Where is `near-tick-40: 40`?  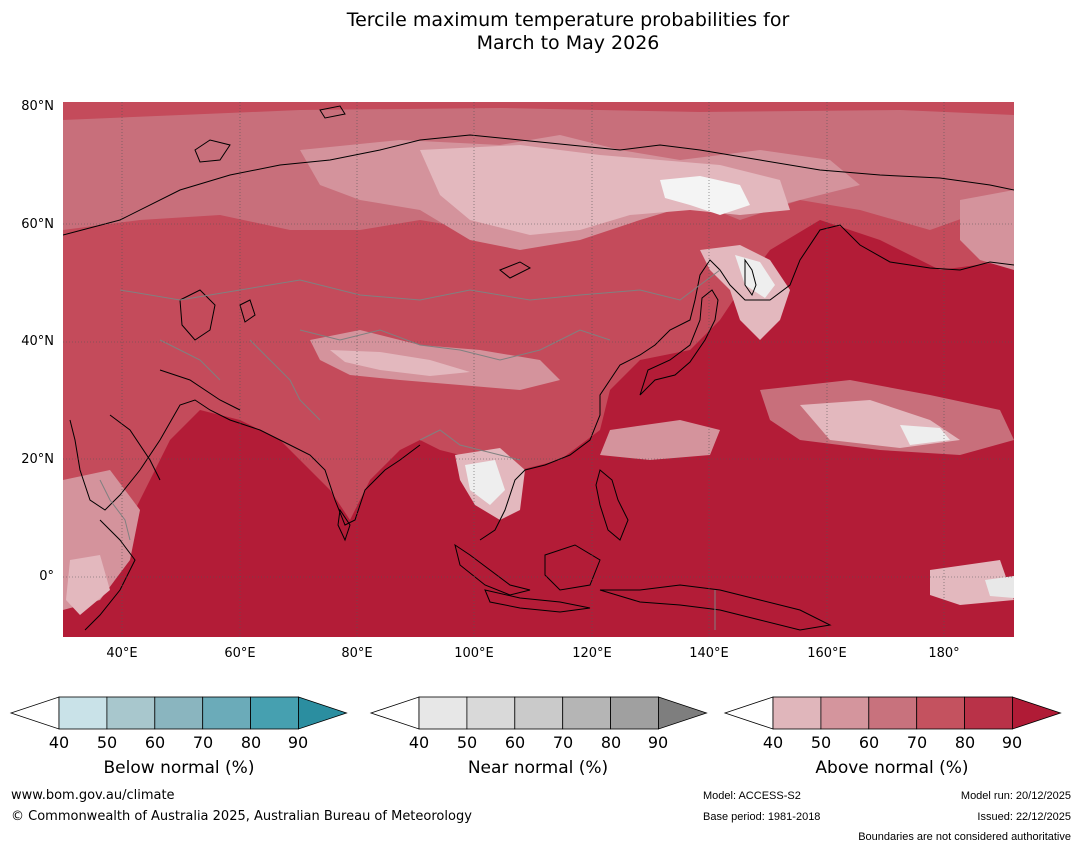
near-tick-40: 40 is located at coordinates (419, 742).